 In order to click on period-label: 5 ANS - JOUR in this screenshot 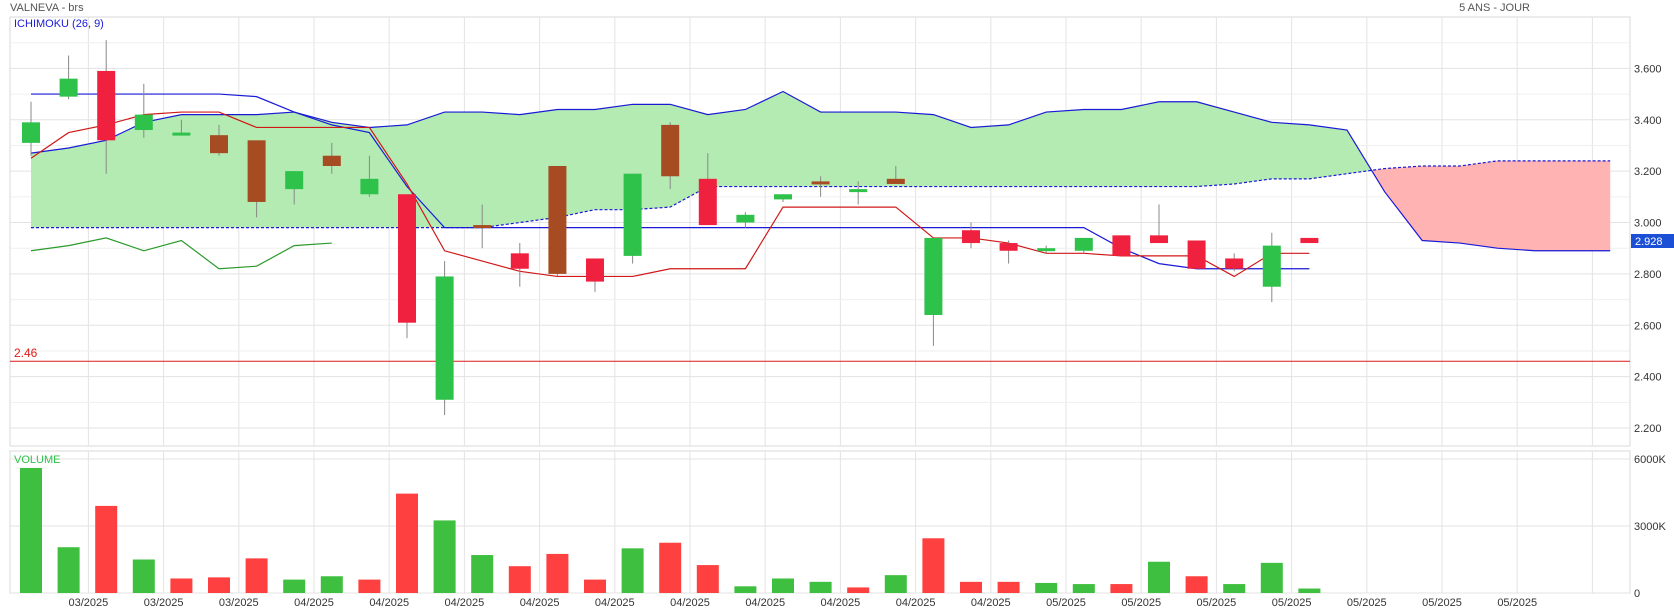, I will do `click(1494, 8)`.